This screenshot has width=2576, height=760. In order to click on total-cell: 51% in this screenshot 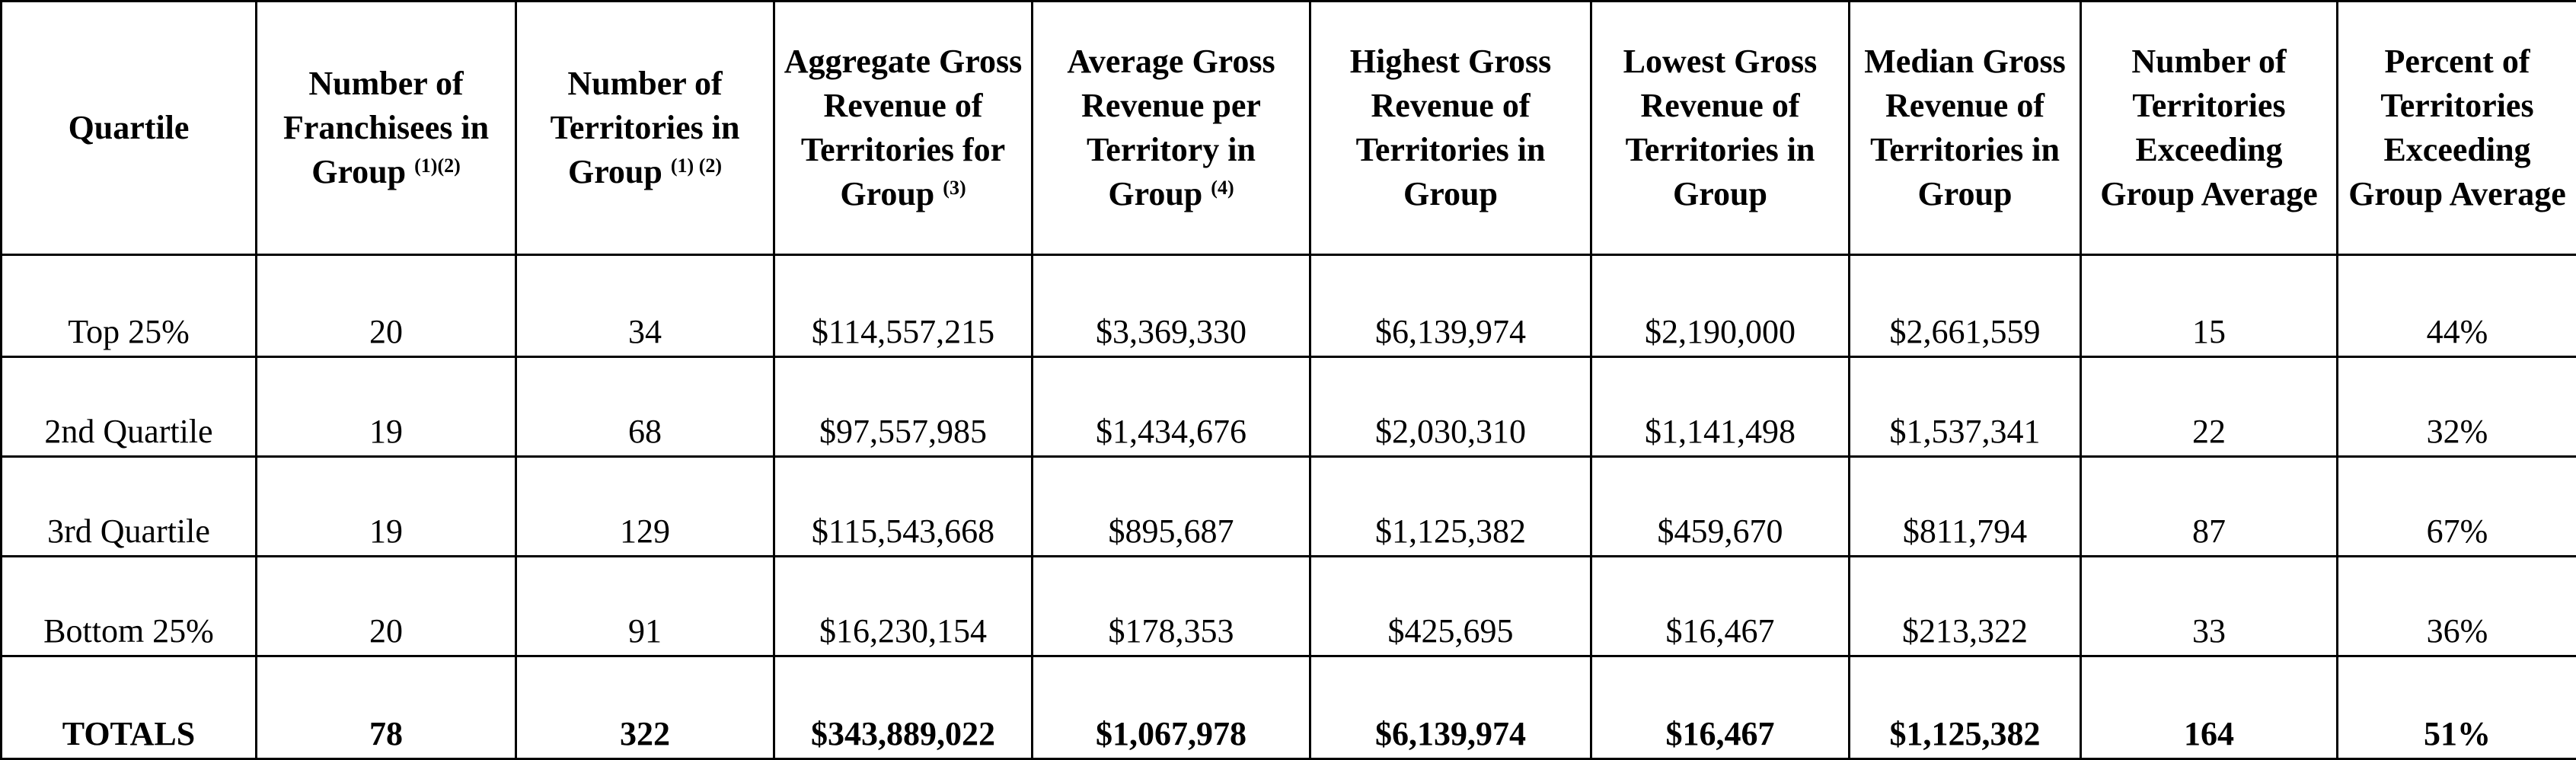, I will do `click(2457, 707)`.